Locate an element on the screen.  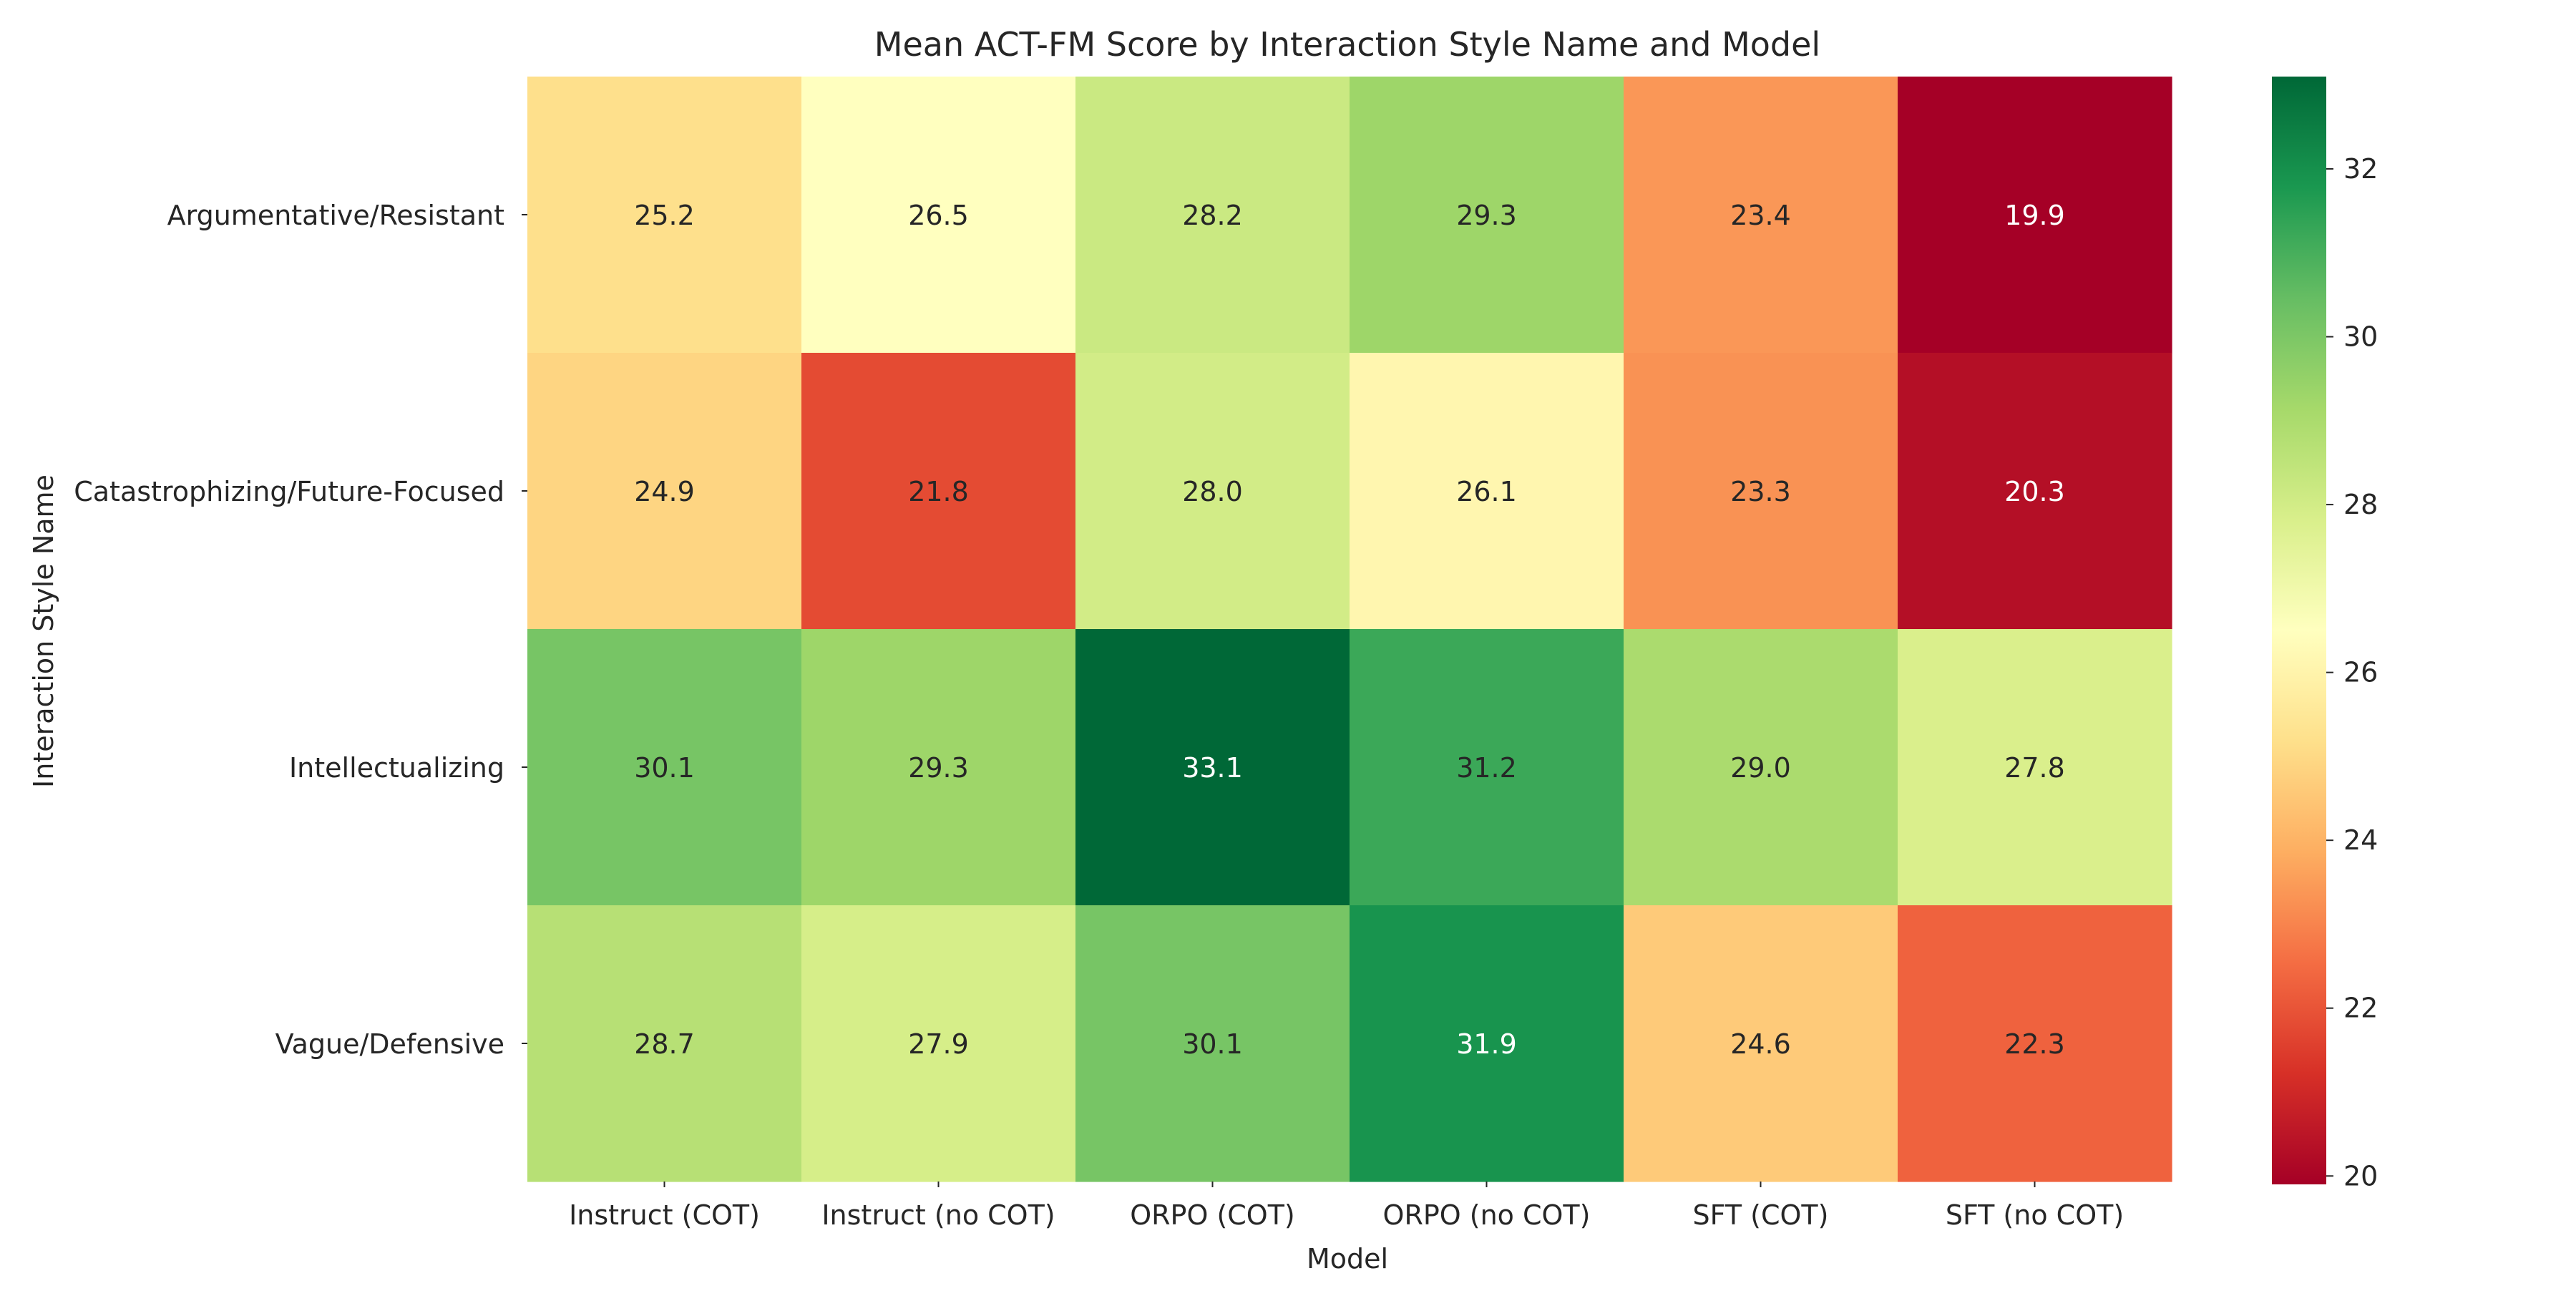
cell-value-label: 28.2 is located at coordinates (1212, 215).